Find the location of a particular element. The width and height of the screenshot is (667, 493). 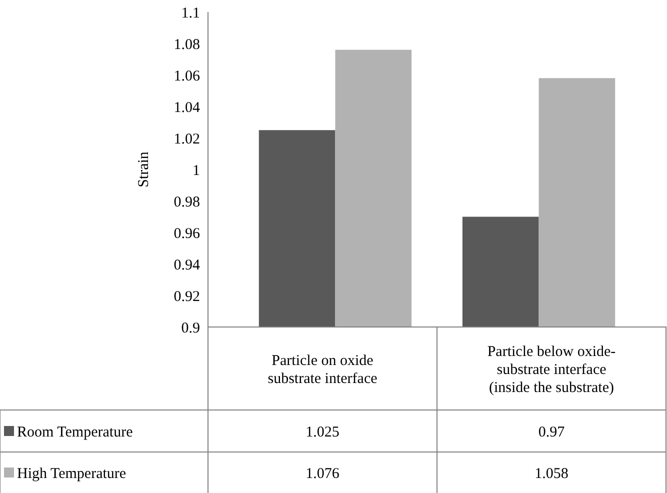

y-tick-label: 0.96 is located at coordinates (187, 234).